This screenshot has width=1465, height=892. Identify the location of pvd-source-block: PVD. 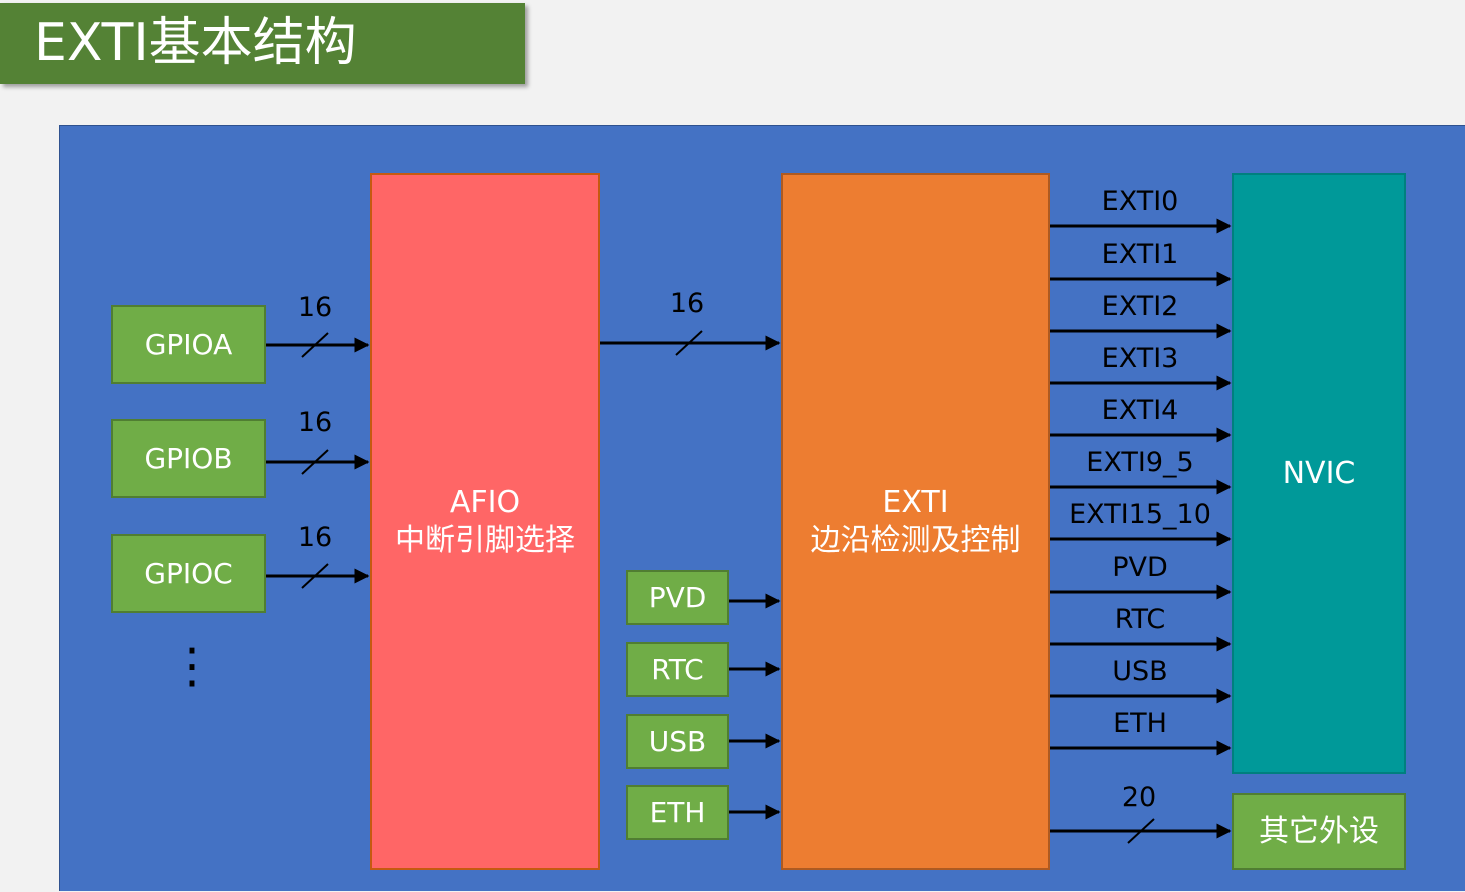
(677, 597).